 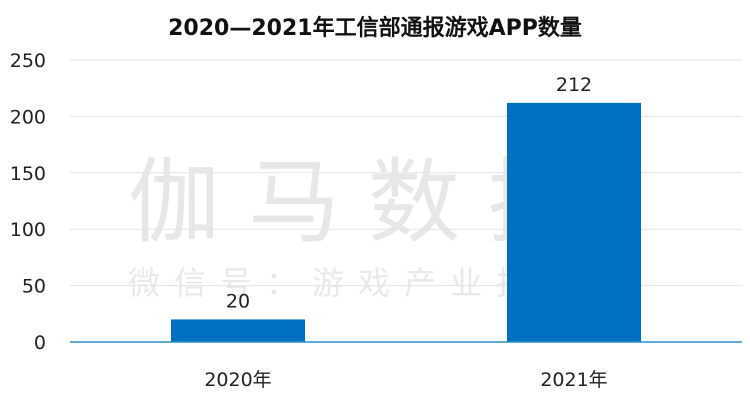 What do you see at coordinates (238, 301) in the screenshot?
I see `data-label: 20` at bounding box center [238, 301].